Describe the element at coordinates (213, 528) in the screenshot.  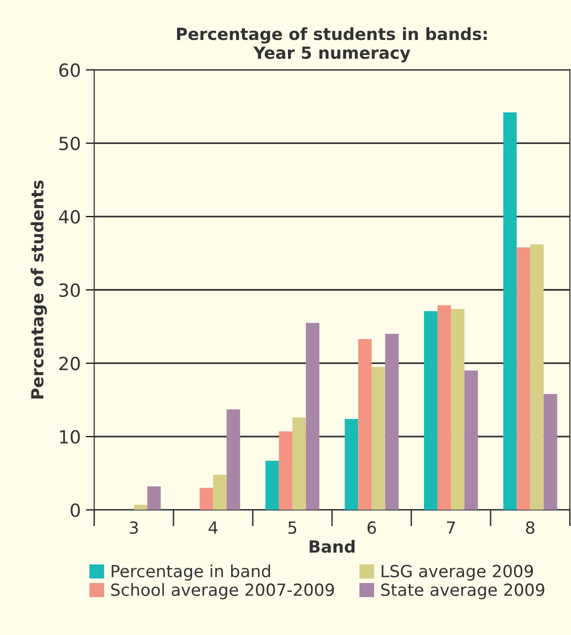
I see `x-tick-label: 4` at that location.